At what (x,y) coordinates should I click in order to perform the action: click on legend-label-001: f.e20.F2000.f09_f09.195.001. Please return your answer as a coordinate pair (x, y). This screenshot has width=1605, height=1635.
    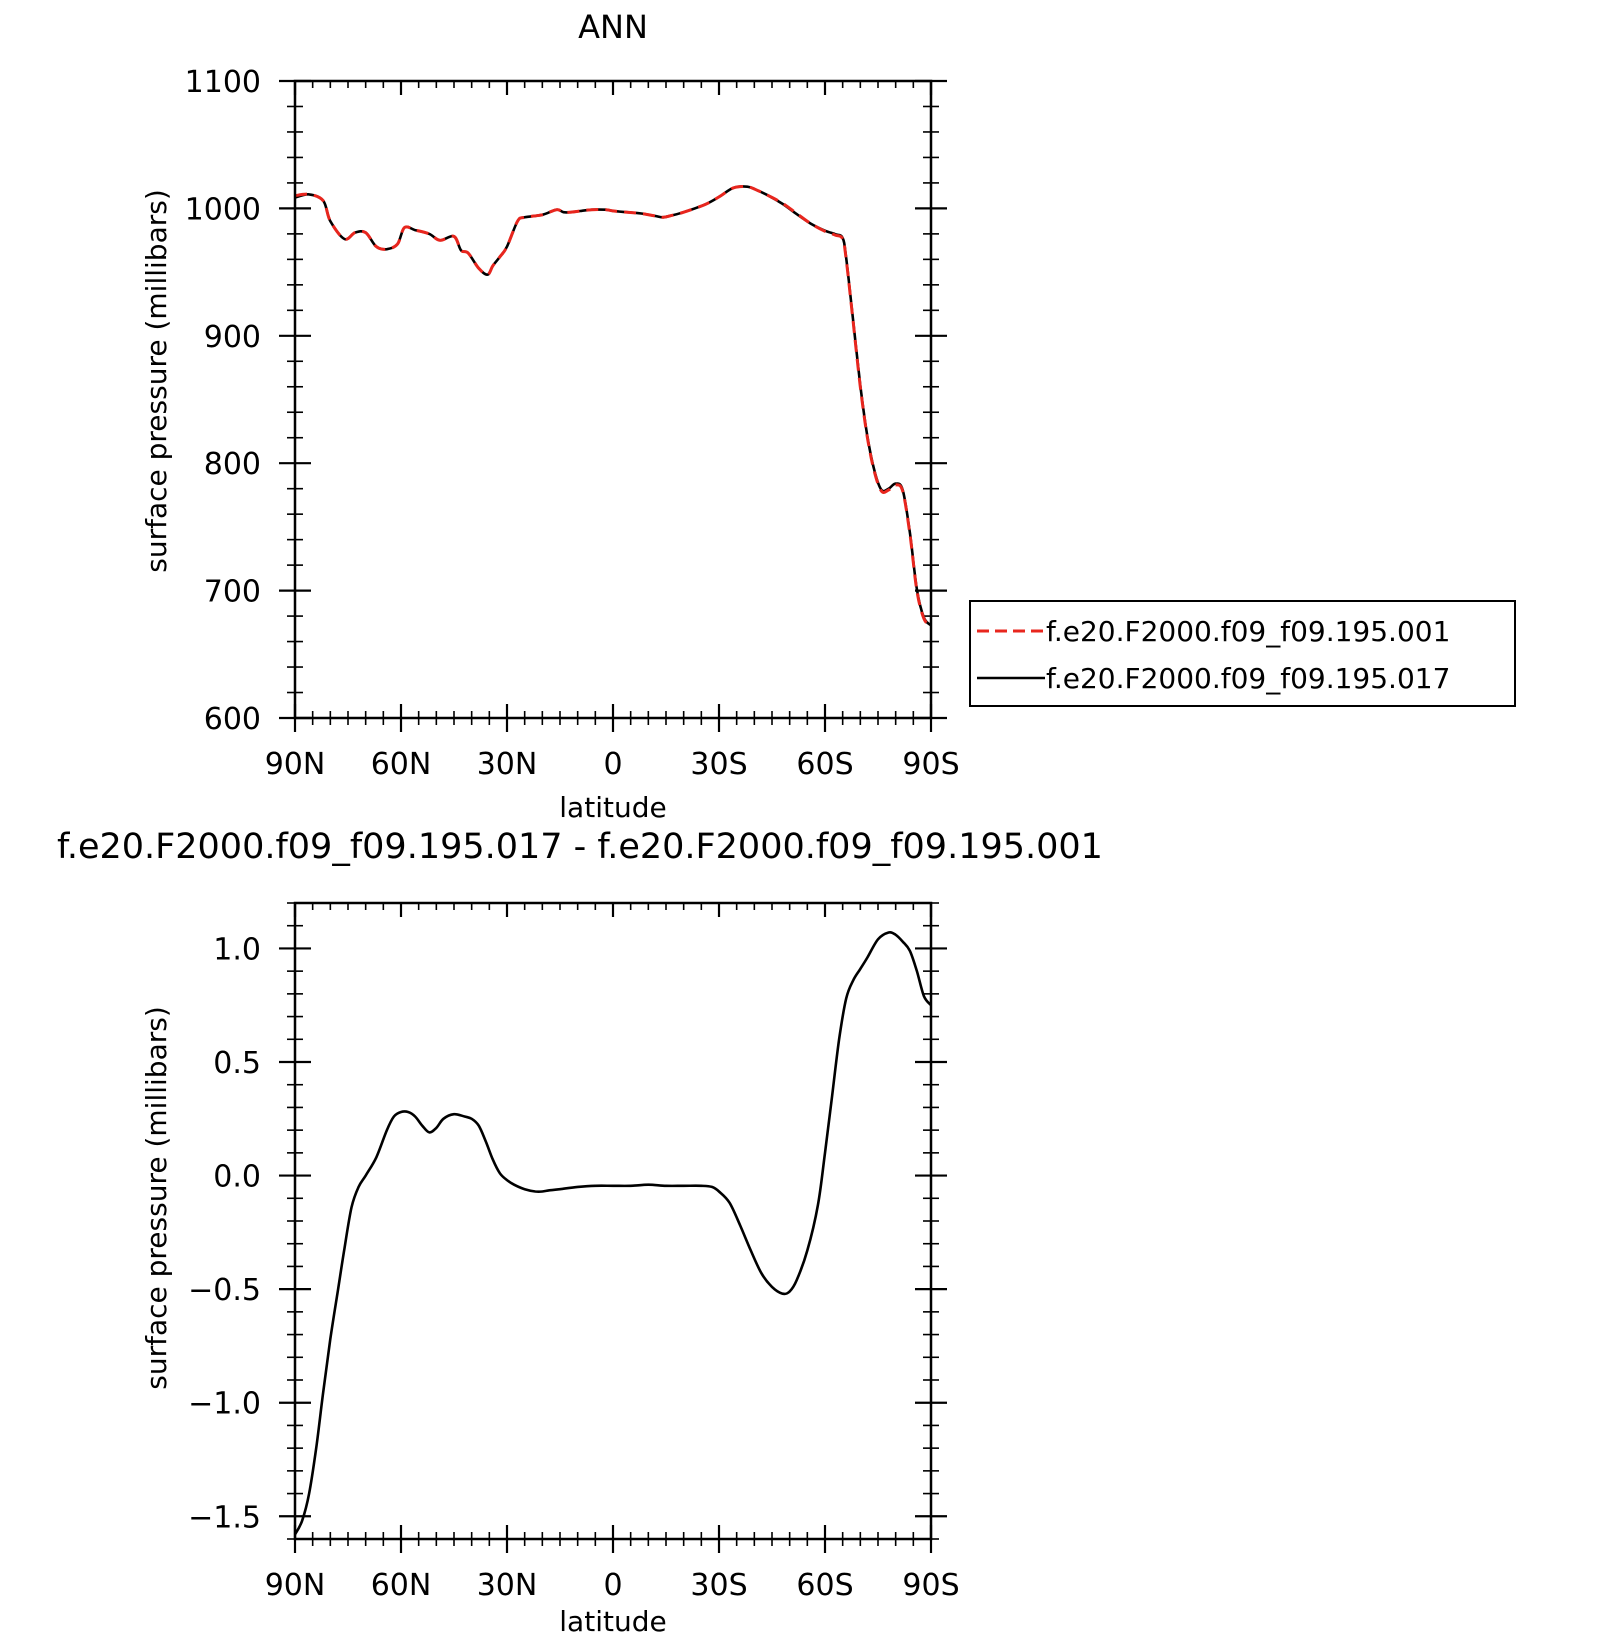
    Looking at the image, I should click on (1248, 631).